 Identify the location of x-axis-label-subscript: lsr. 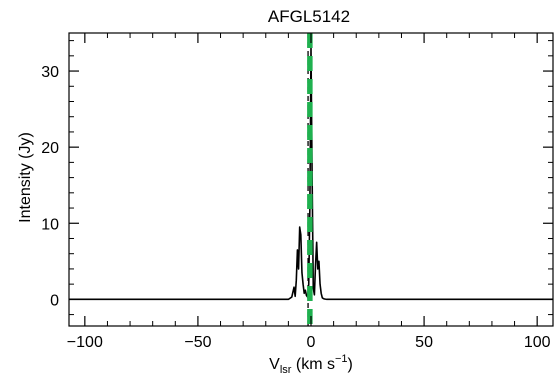
(286, 370).